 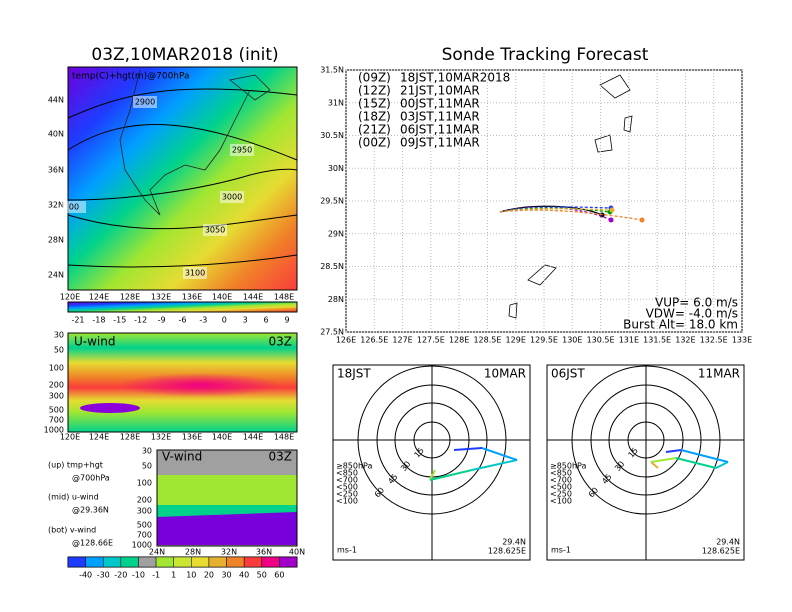 What do you see at coordinates (147, 451) in the screenshot?
I see `level-label: 30` at bounding box center [147, 451].